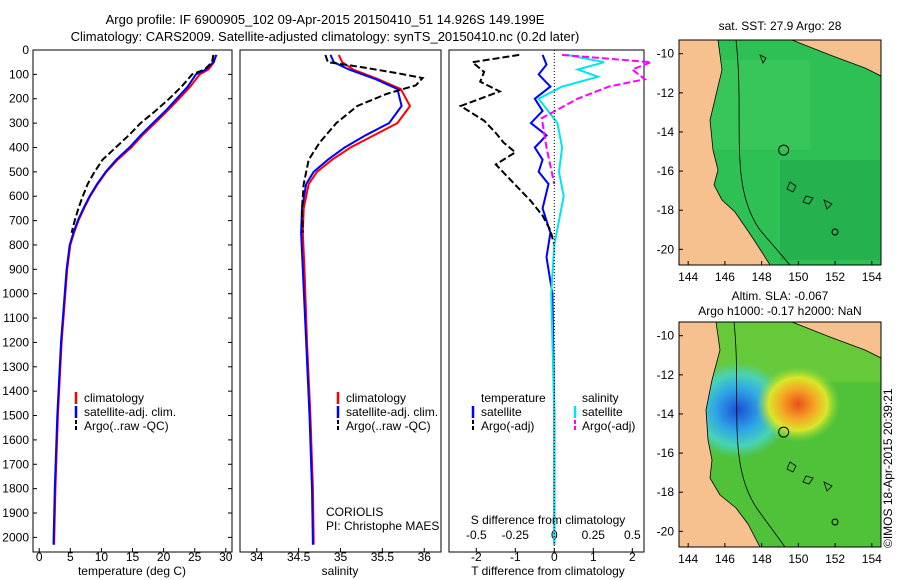 The height and width of the screenshot is (580, 900). I want to click on sla-map-field, so click(780, 434).